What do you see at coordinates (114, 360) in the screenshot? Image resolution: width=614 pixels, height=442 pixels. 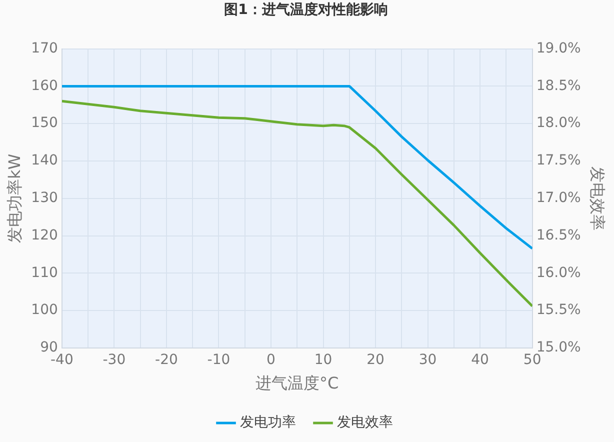 I see `x-tick-label: -30` at bounding box center [114, 360].